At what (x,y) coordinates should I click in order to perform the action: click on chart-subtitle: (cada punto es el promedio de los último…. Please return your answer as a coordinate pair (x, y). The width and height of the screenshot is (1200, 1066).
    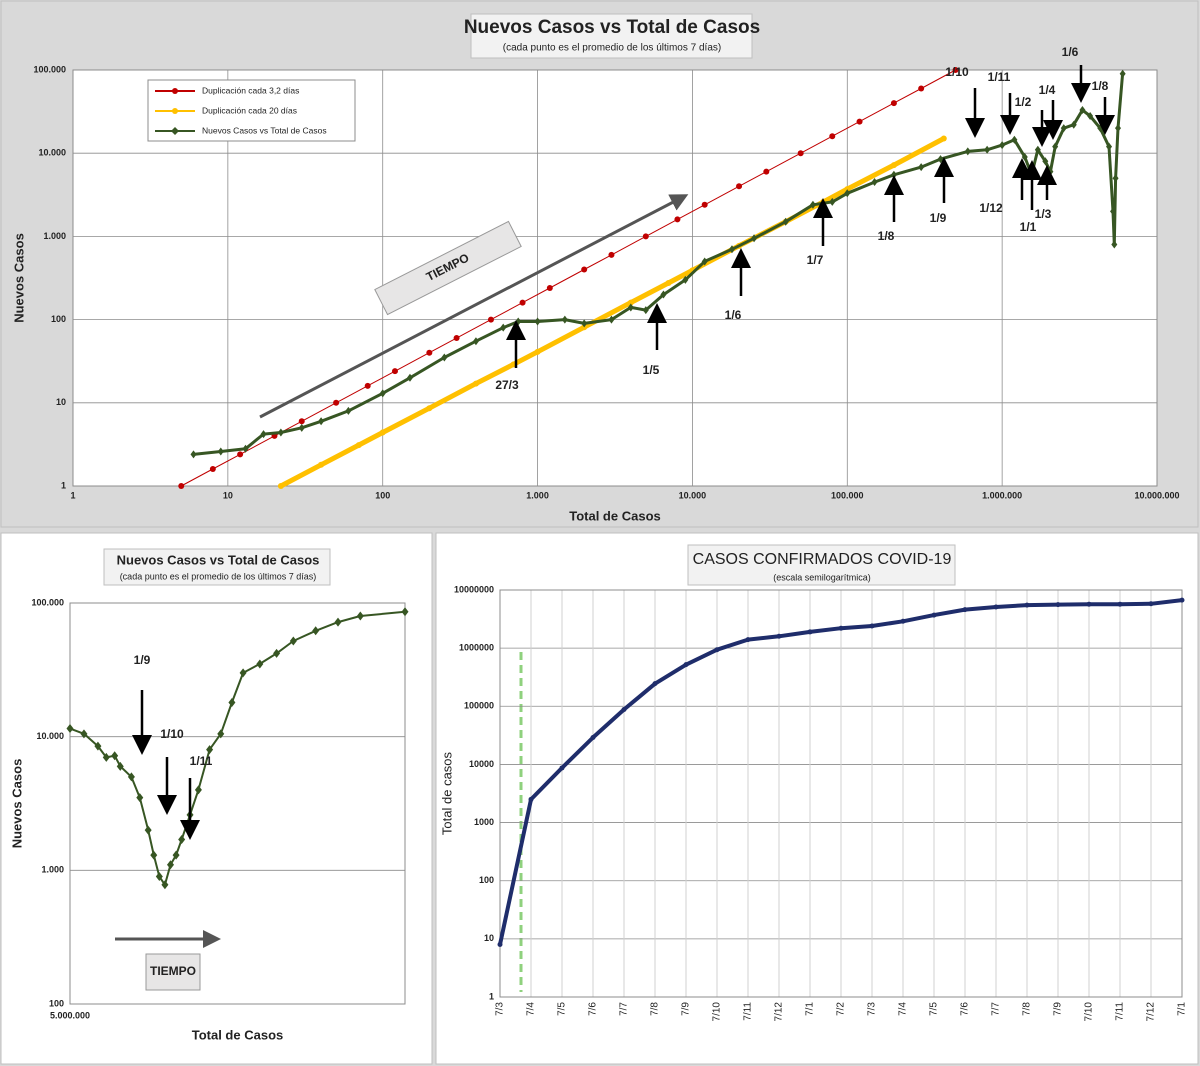
    Looking at the image, I should click on (218, 576).